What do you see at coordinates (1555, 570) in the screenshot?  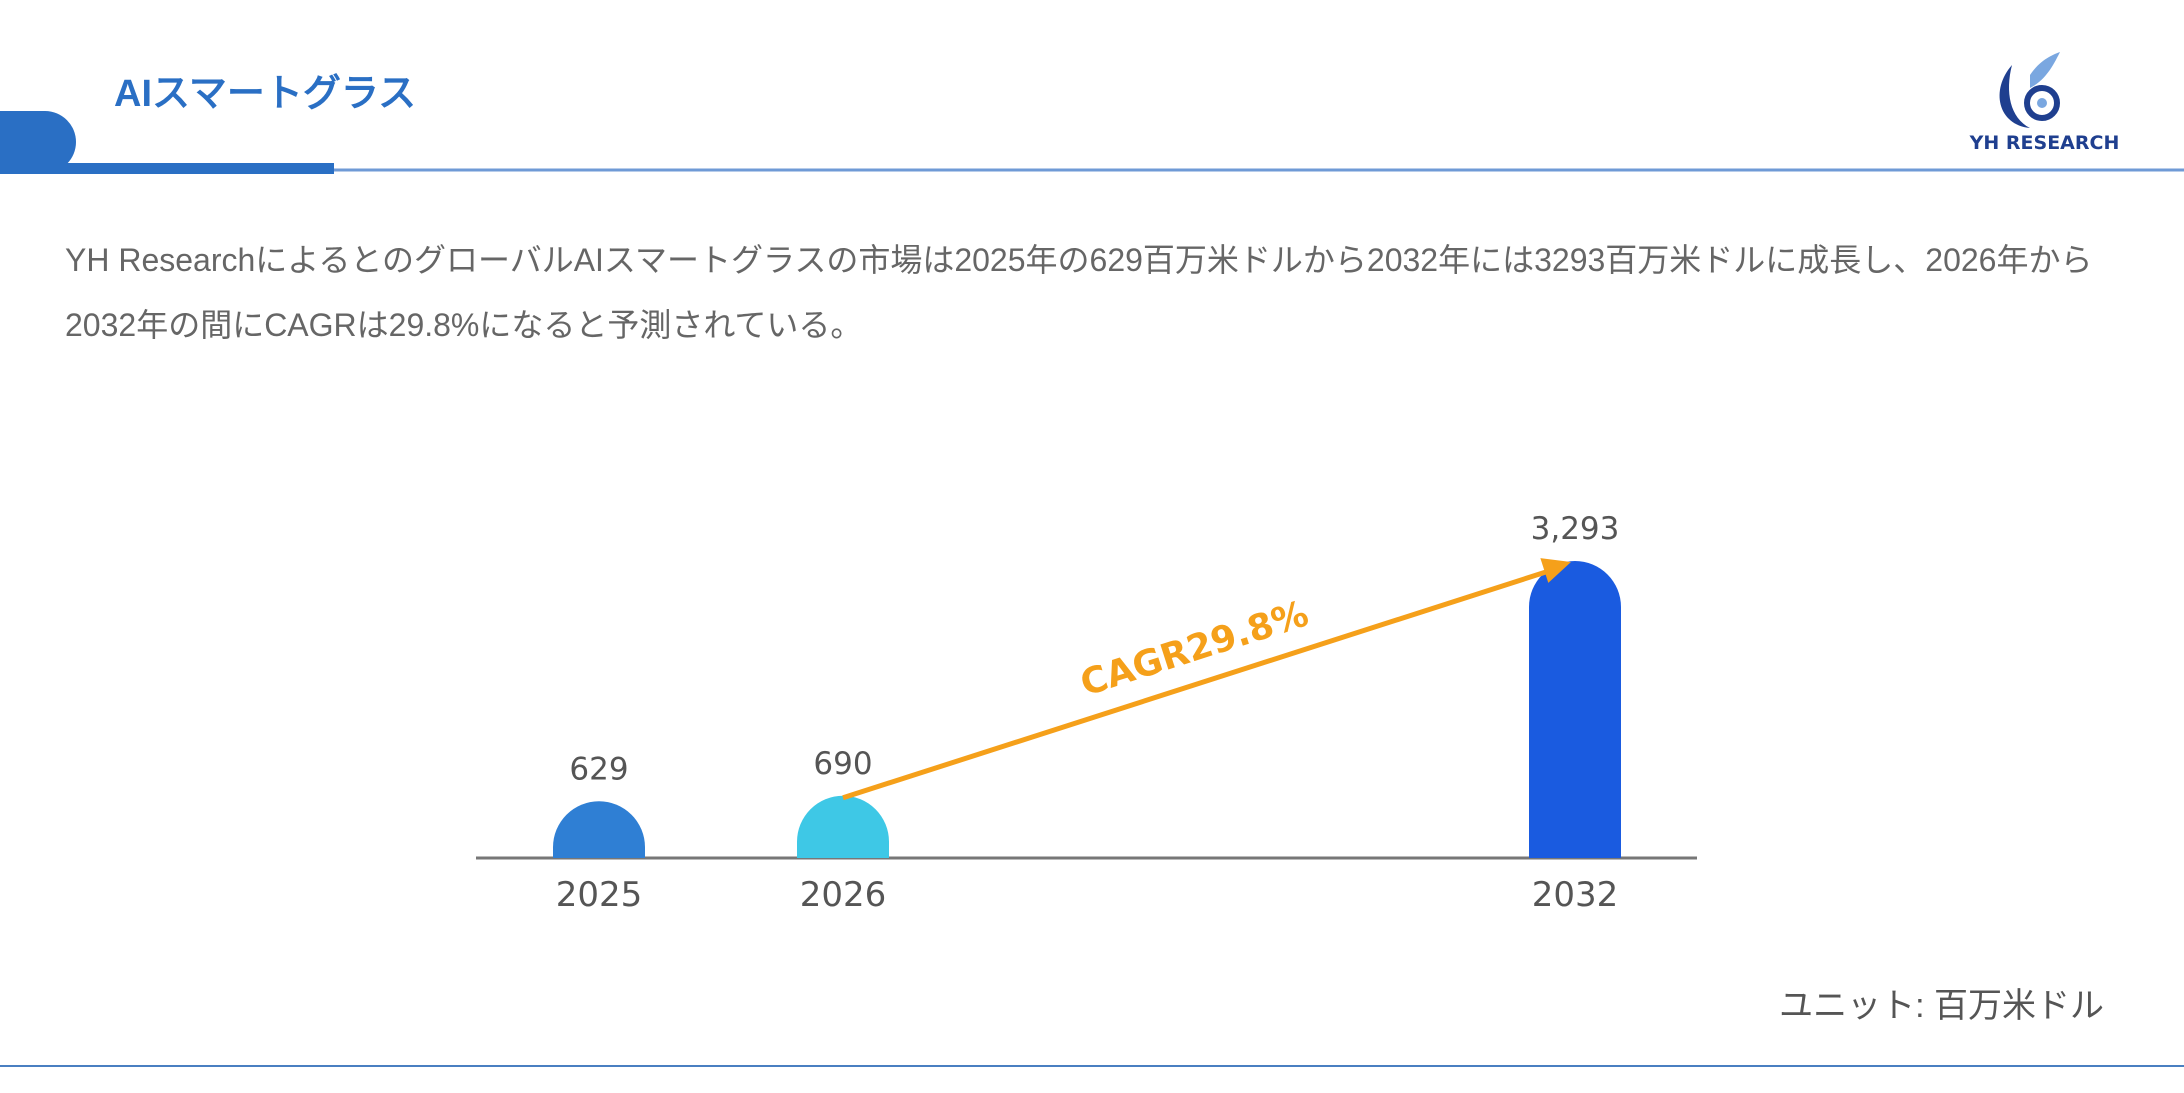 I see `arrow-head` at bounding box center [1555, 570].